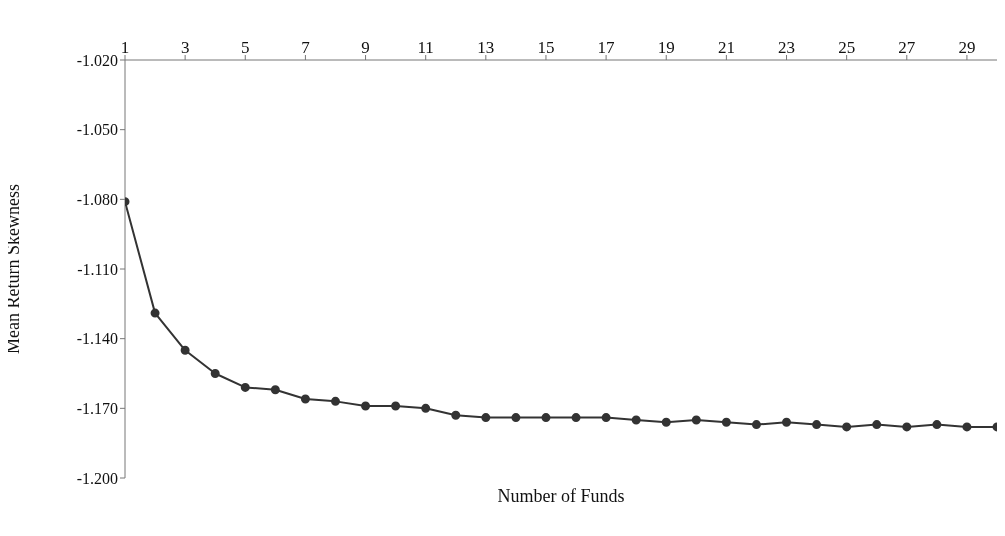 This screenshot has width=1005, height=536. Describe the element at coordinates (847, 47) in the screenshot. I see `x-tick-label: 25` at that location.